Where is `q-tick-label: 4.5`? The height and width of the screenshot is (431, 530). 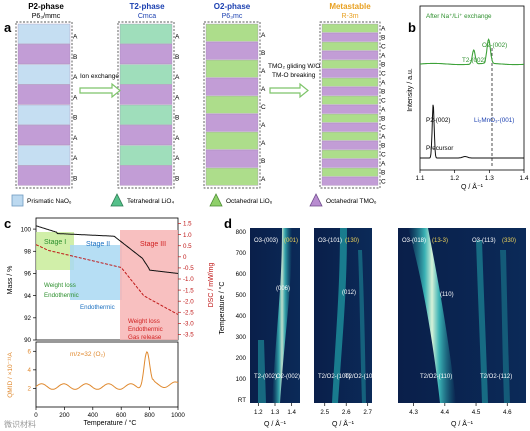 q-tick-label: 4.5 is located at coordinates (476, 412).